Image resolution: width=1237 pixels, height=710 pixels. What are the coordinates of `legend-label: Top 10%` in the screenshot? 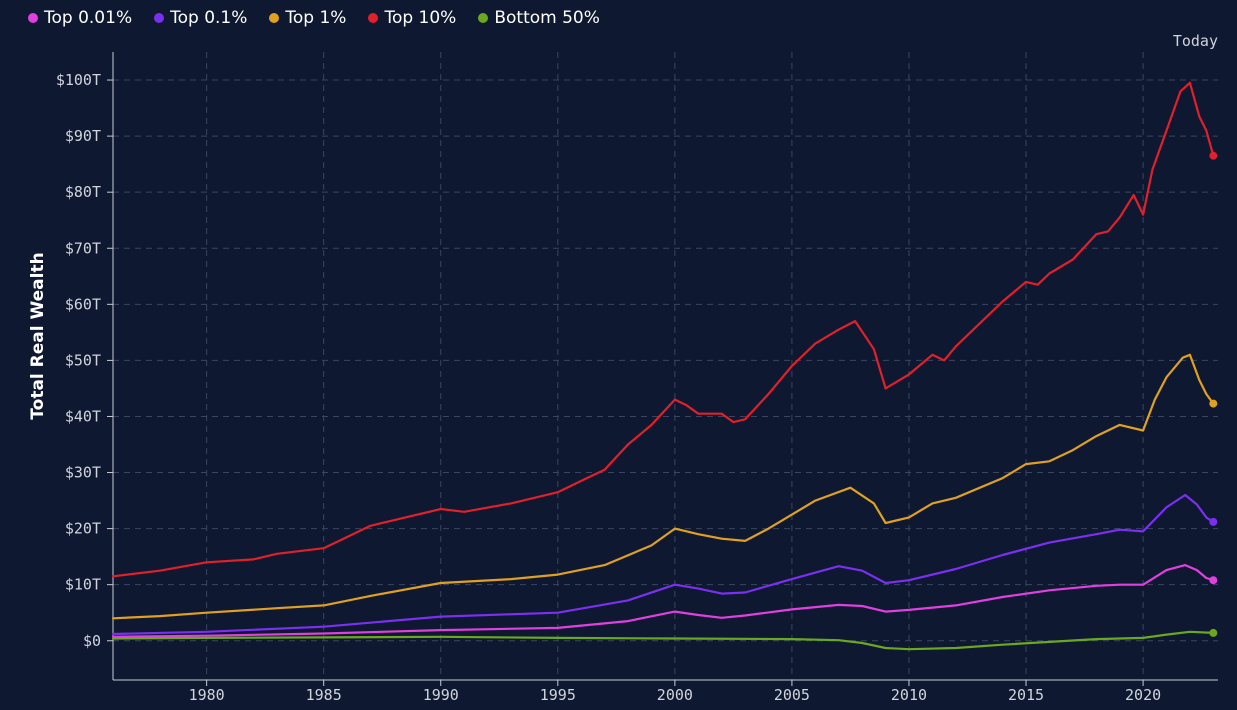 It's located at (420, 18).